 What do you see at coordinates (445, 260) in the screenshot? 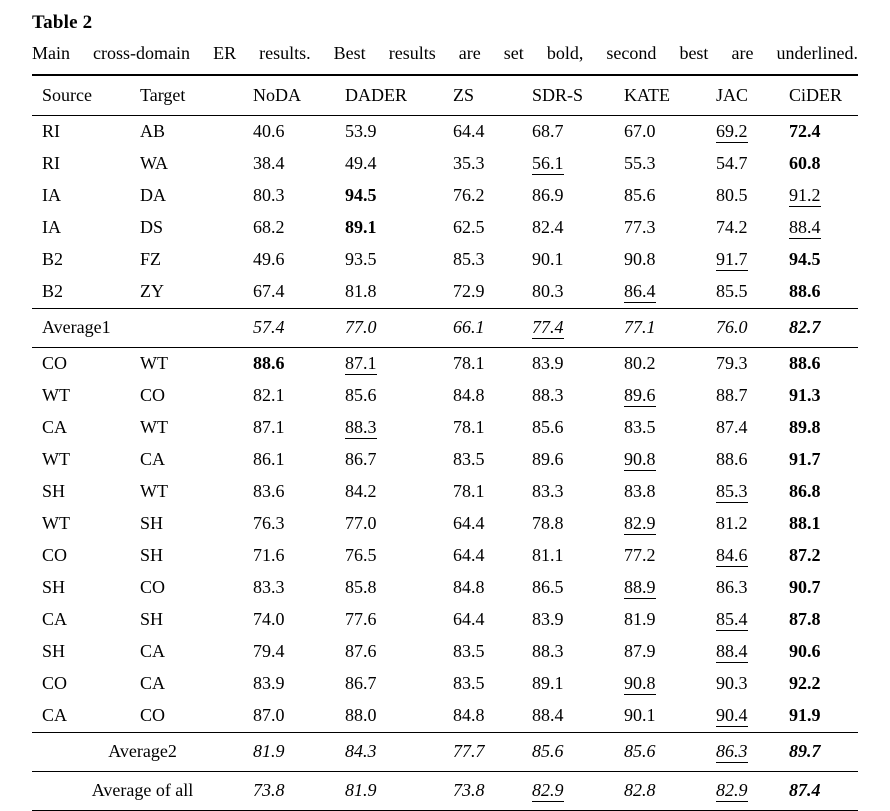
I see `table-row: B2 FZ 49.6 93.5 85.3 90.1 90.8 91.7 94.5` at bounding box center [445, 260].